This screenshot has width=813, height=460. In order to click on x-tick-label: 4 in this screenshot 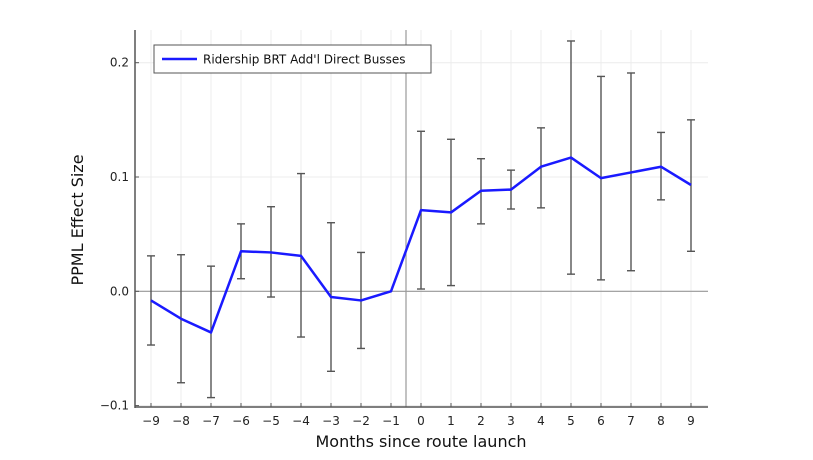, I will do `click(541, 421)`.